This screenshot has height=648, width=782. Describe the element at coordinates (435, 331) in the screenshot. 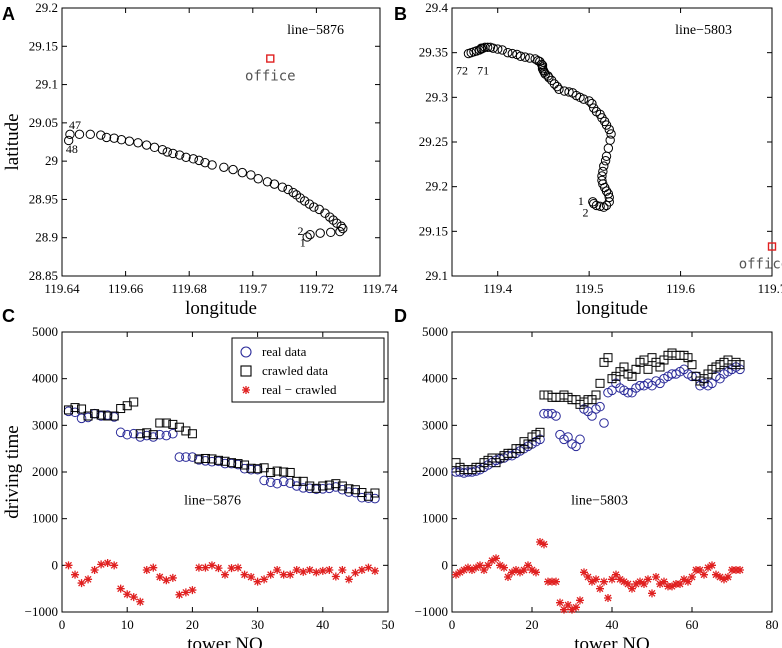

I see `y-tick-label: 5000` at that location.